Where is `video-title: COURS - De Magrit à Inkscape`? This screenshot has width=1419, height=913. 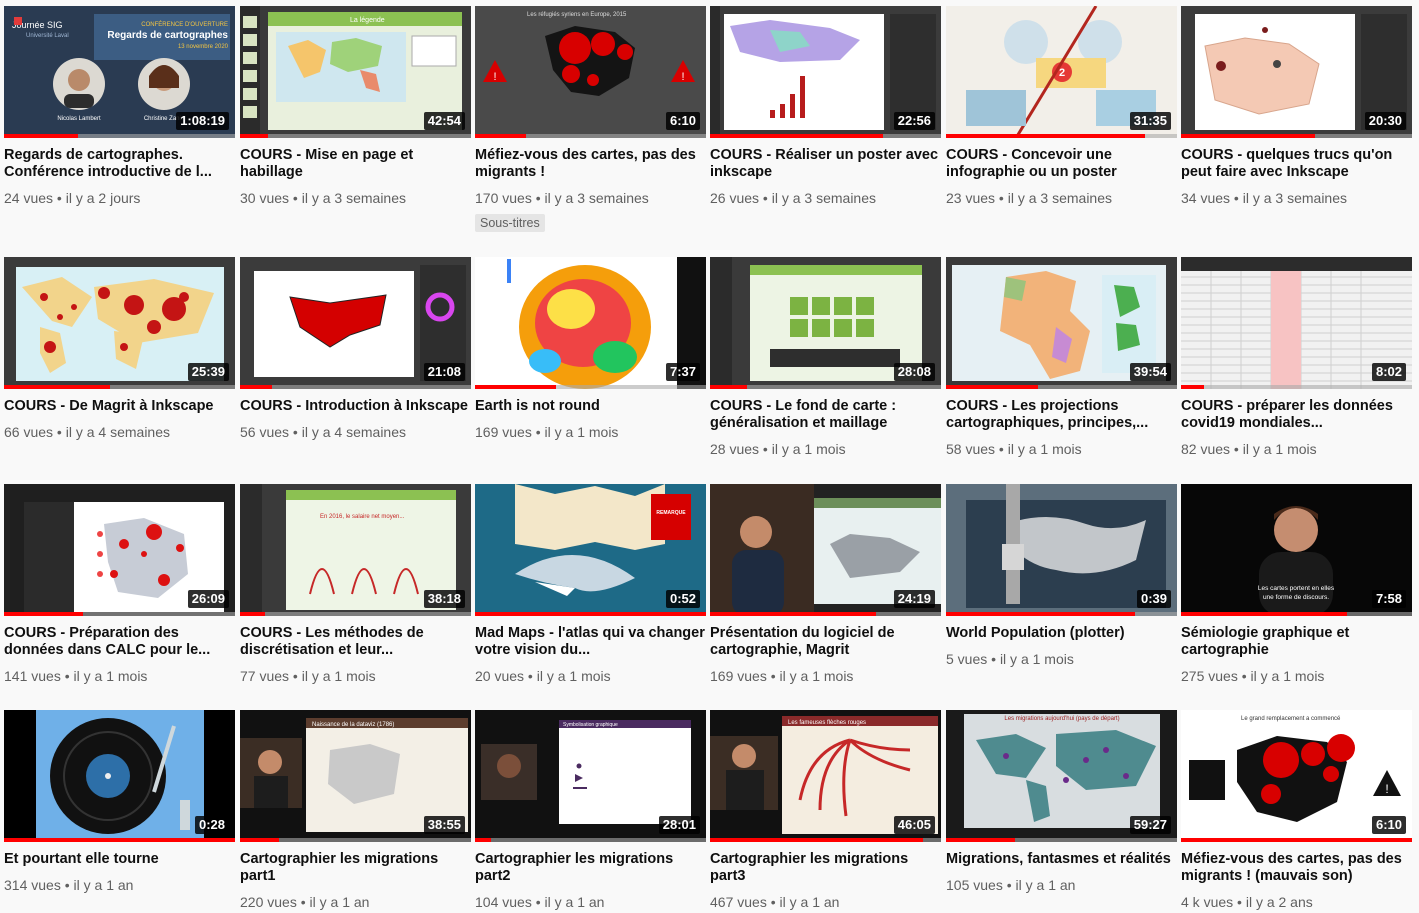 video-title: COURS - De Magrit à Inkscape is located at coordinates (109, 406).